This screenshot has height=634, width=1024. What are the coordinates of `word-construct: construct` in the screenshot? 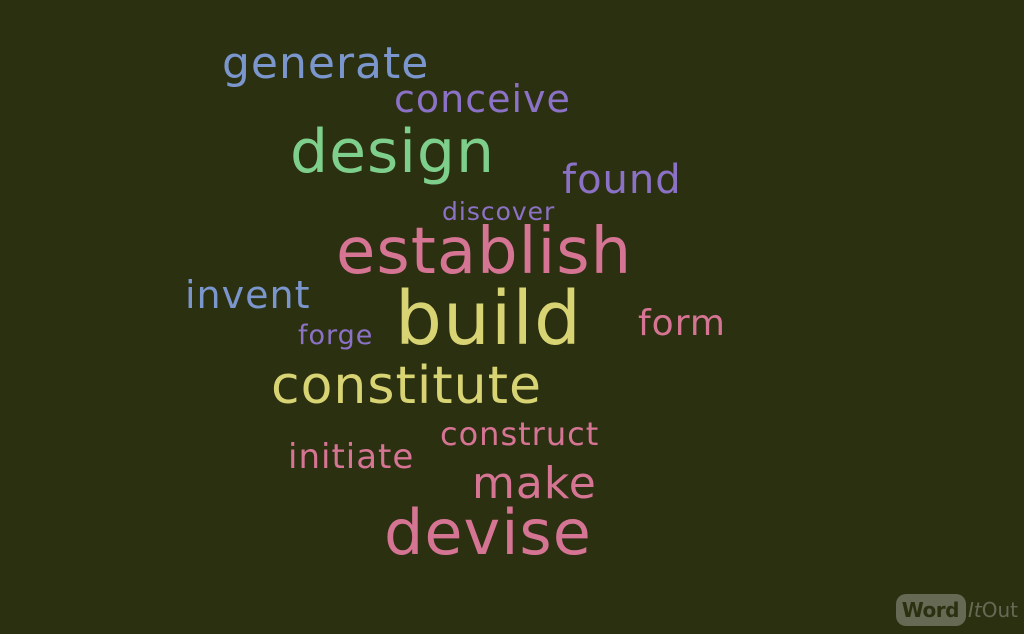 It's located at (520, 434).